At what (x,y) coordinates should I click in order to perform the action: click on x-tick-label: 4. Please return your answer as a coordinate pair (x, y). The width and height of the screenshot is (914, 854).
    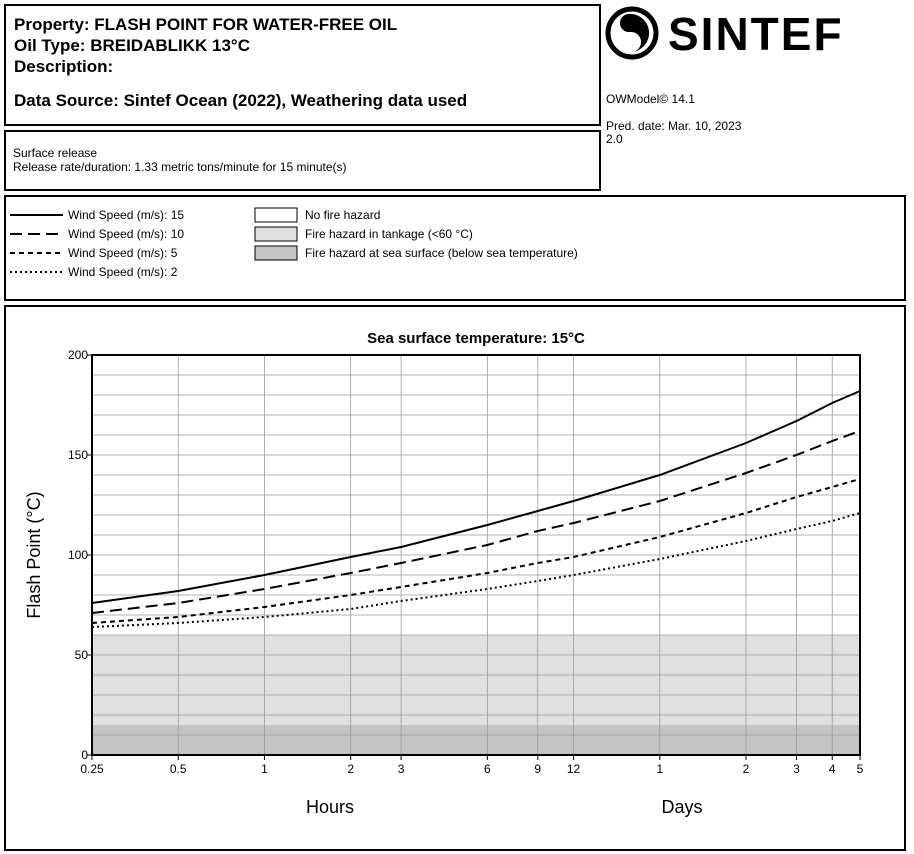
    Looking at the image, I should click on (832, 769).